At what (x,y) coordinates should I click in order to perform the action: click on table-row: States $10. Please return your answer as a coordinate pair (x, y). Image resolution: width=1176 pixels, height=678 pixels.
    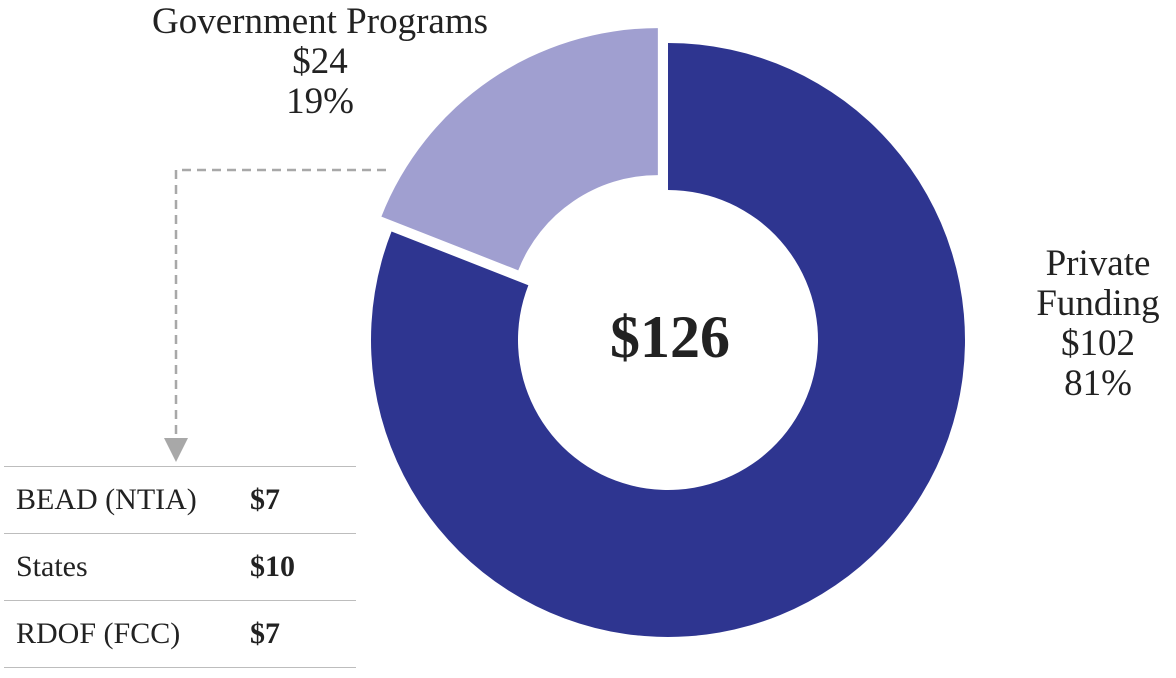
    Looking at the image, I should click on (180, 567).